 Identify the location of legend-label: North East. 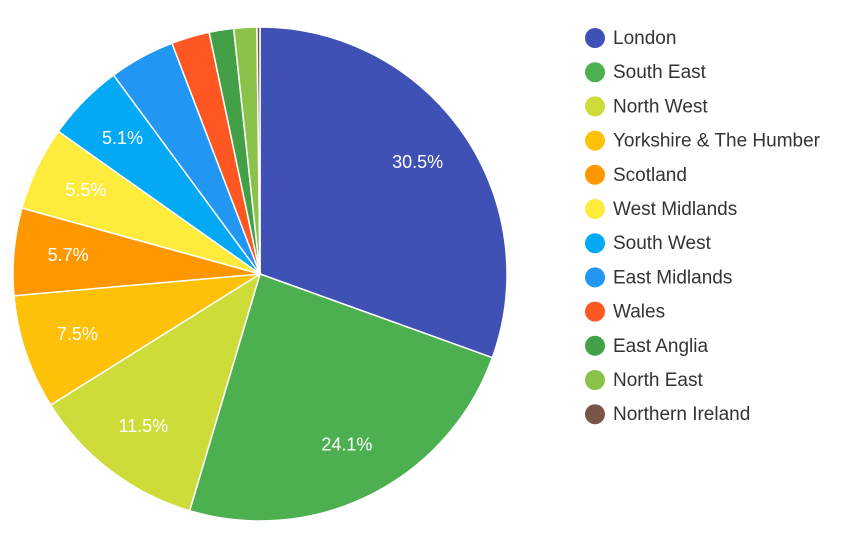
(658, 380).